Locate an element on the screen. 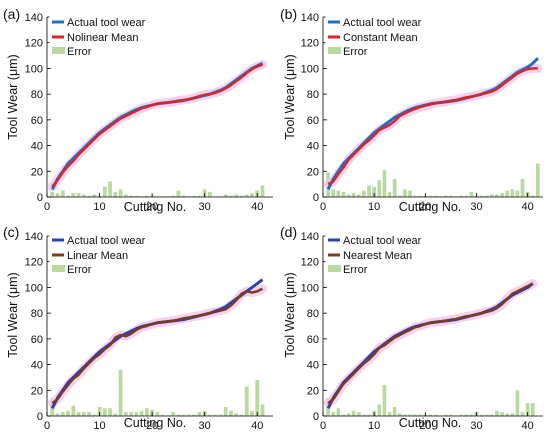 The image size is (550, 433). legend-label-error-a: Error is located at coordinates (79, 52).